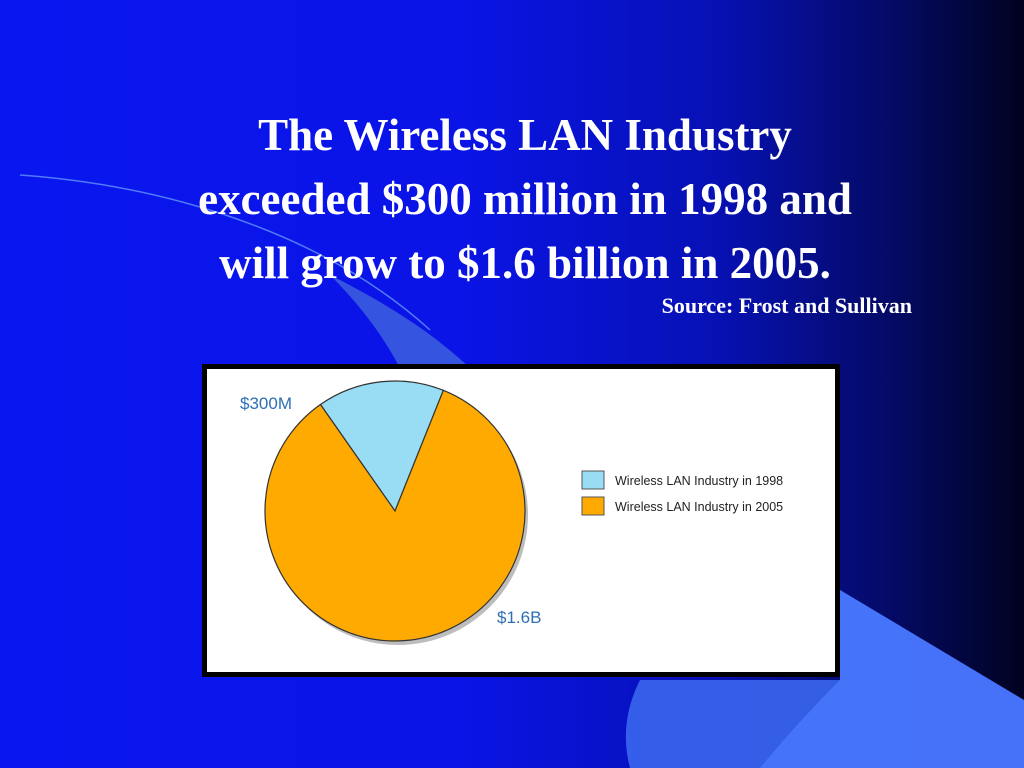  I want to click on legend-label-2005: Wireless LAN Industry in 2005, so click(699, 507).